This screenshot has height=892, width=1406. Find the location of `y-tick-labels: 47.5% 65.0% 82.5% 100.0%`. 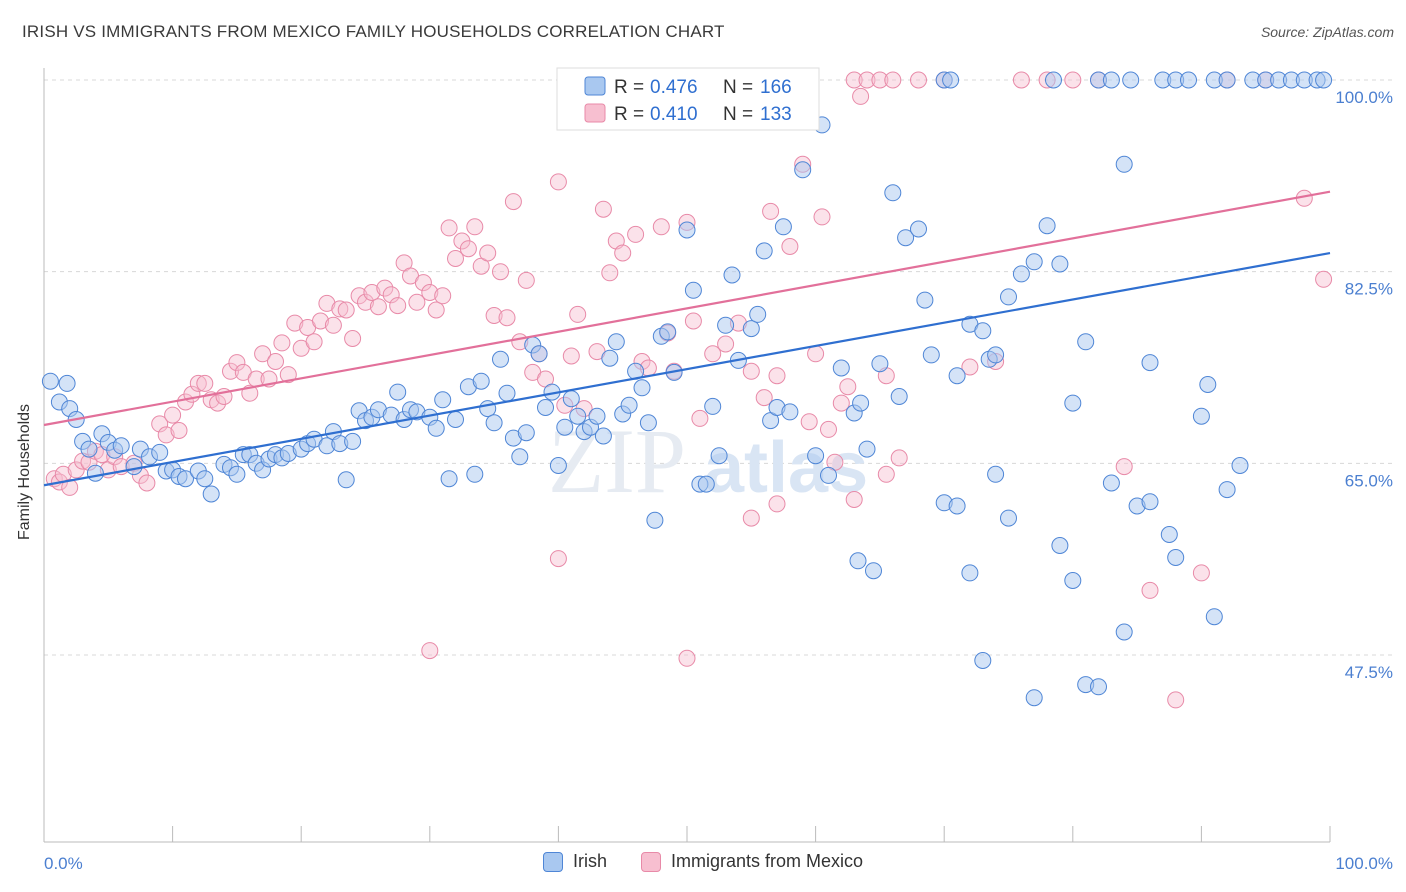

y-tick-labels: 47.5% 65.0% 82.5% 100.0% is located at coordinates (1364, 385).